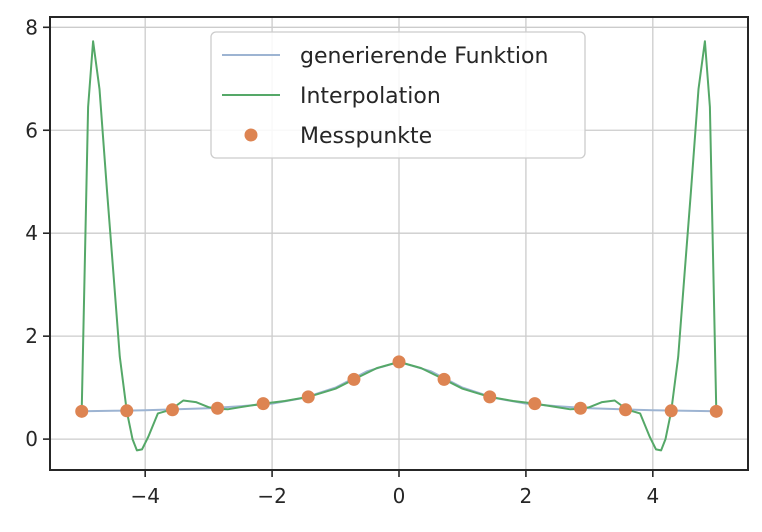 The height and width of the screenshot is (532, 762). Describe the element at coordinates (31, 336) in the screenshot. I see `y-tick-label: 2` at that location.